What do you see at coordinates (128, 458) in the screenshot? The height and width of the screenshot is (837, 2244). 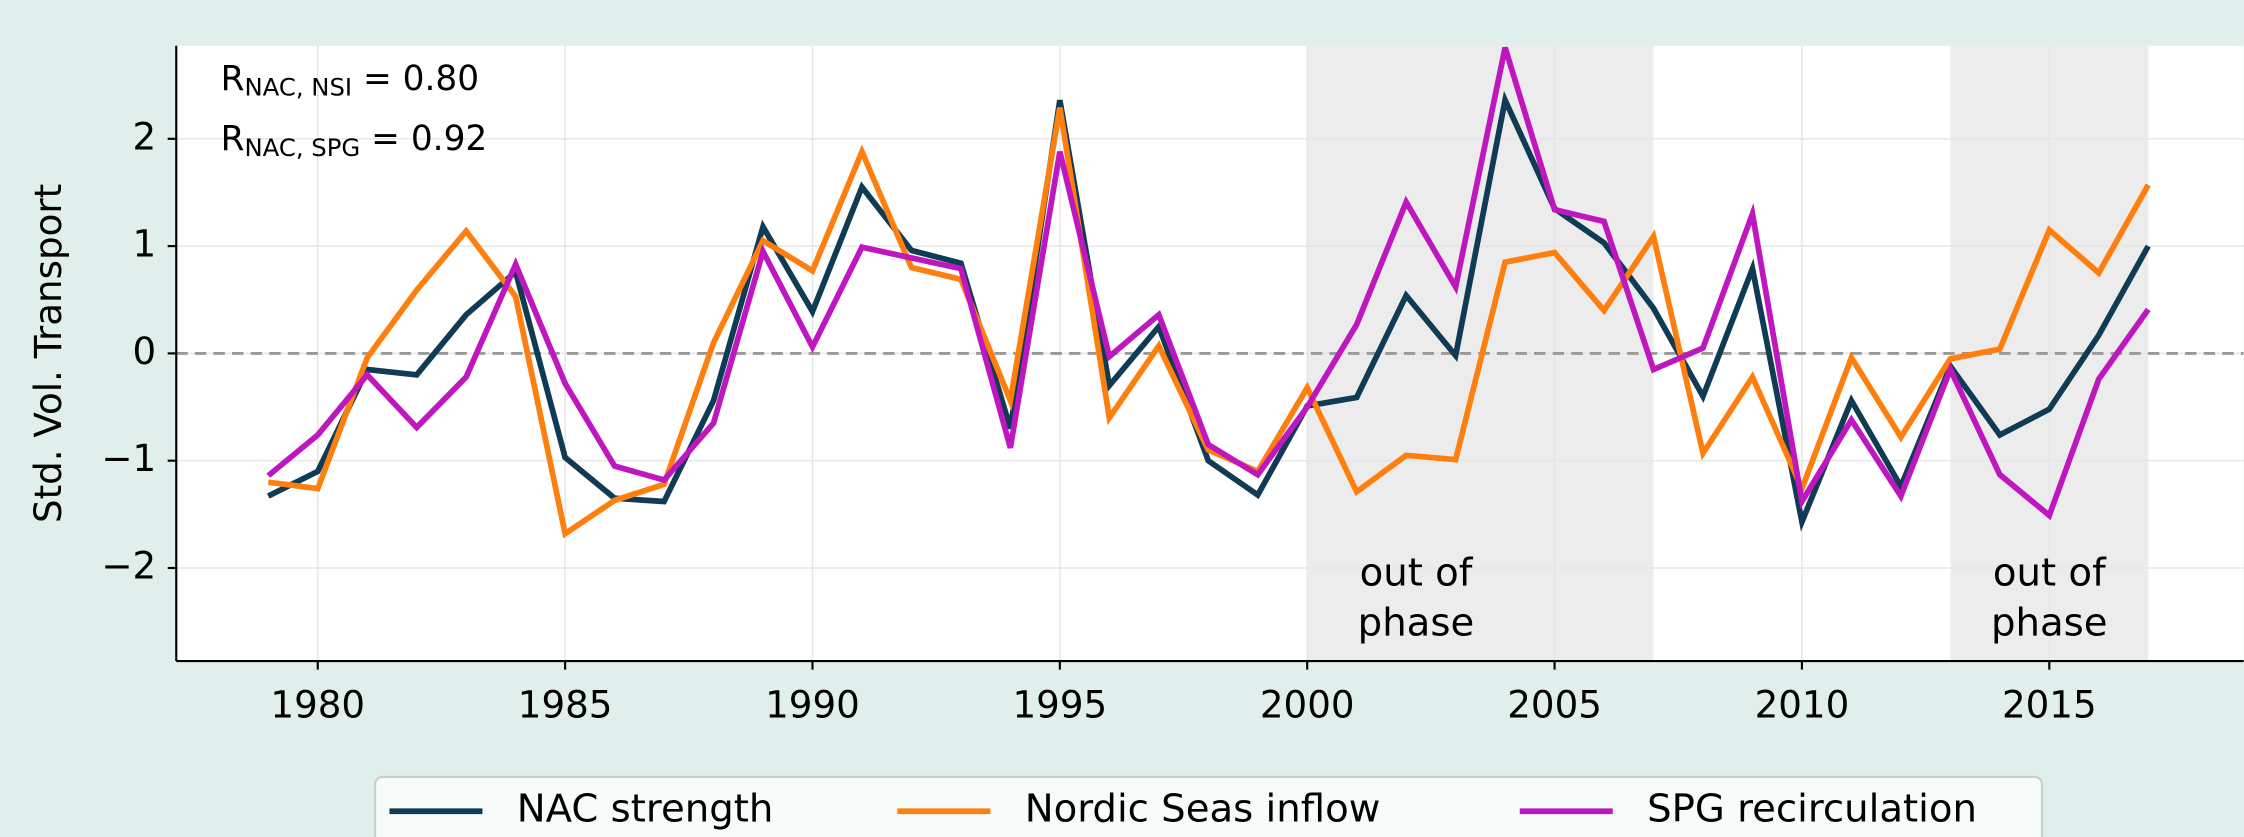 I see `y-tick-label: −1` at bounding box center [128, 458].